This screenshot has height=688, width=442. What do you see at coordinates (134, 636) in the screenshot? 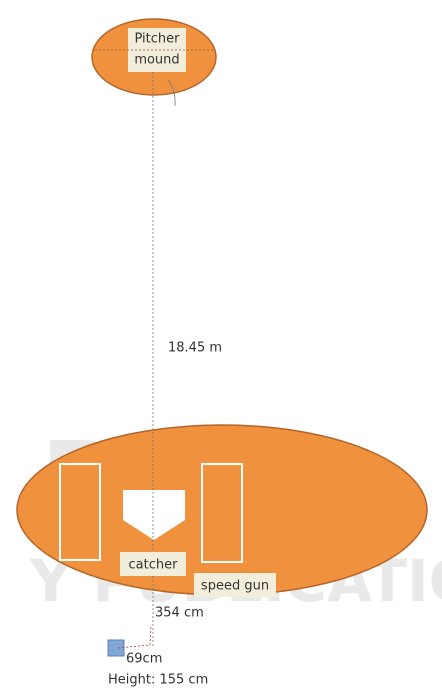
I see `offset-line` at bounding box center [134, 636].